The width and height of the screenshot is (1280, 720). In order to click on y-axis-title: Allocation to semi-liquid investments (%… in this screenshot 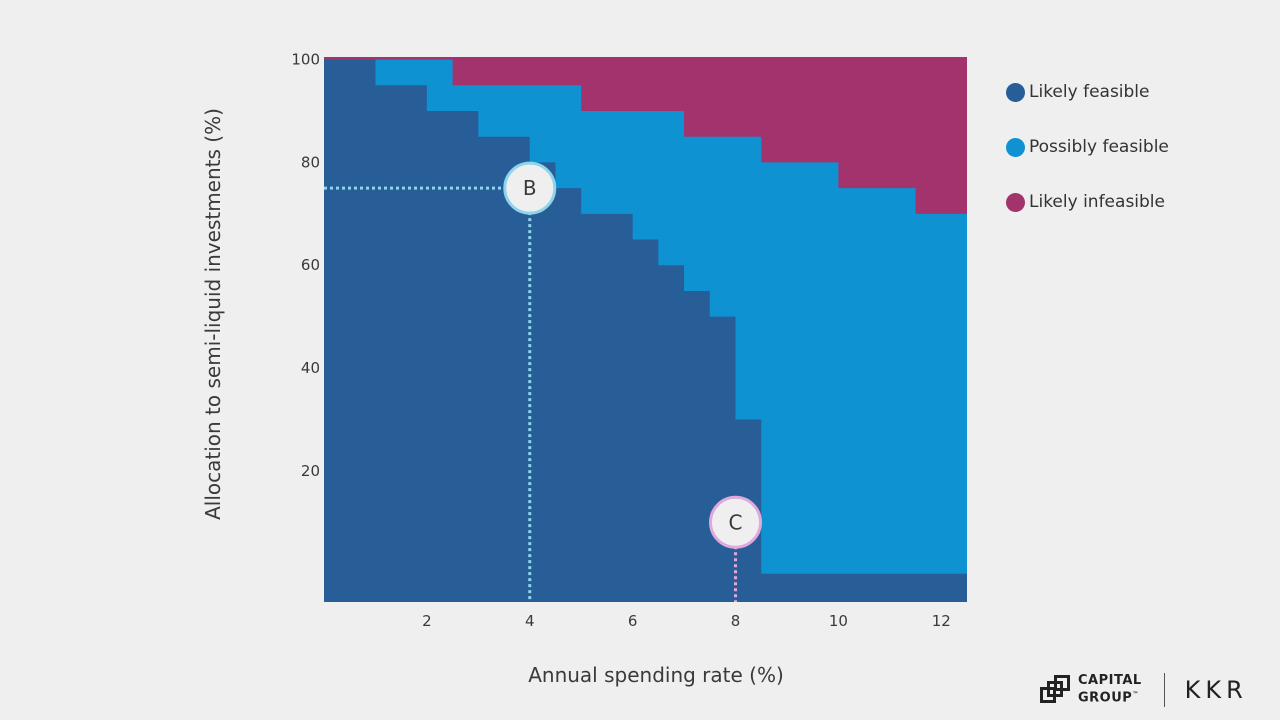, I will do `click(213, 314)`.